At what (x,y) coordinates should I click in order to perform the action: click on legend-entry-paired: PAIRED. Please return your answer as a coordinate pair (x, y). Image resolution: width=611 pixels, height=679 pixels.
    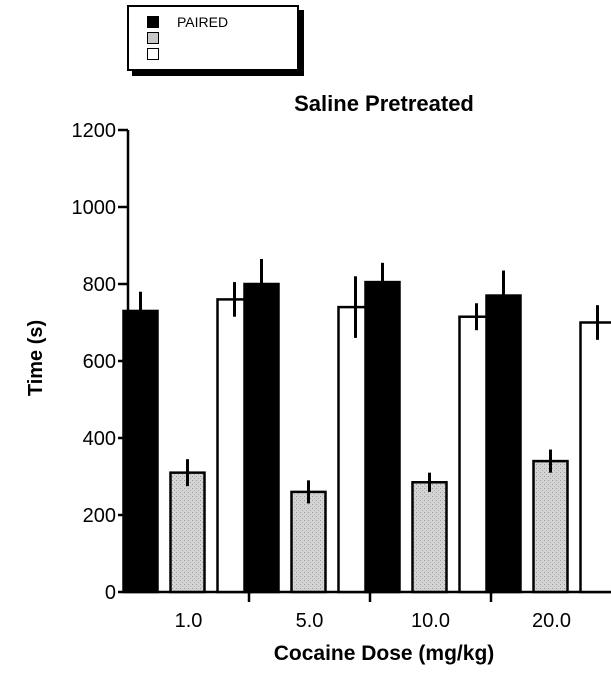
    Looking at the image, I should click on (188, 22).